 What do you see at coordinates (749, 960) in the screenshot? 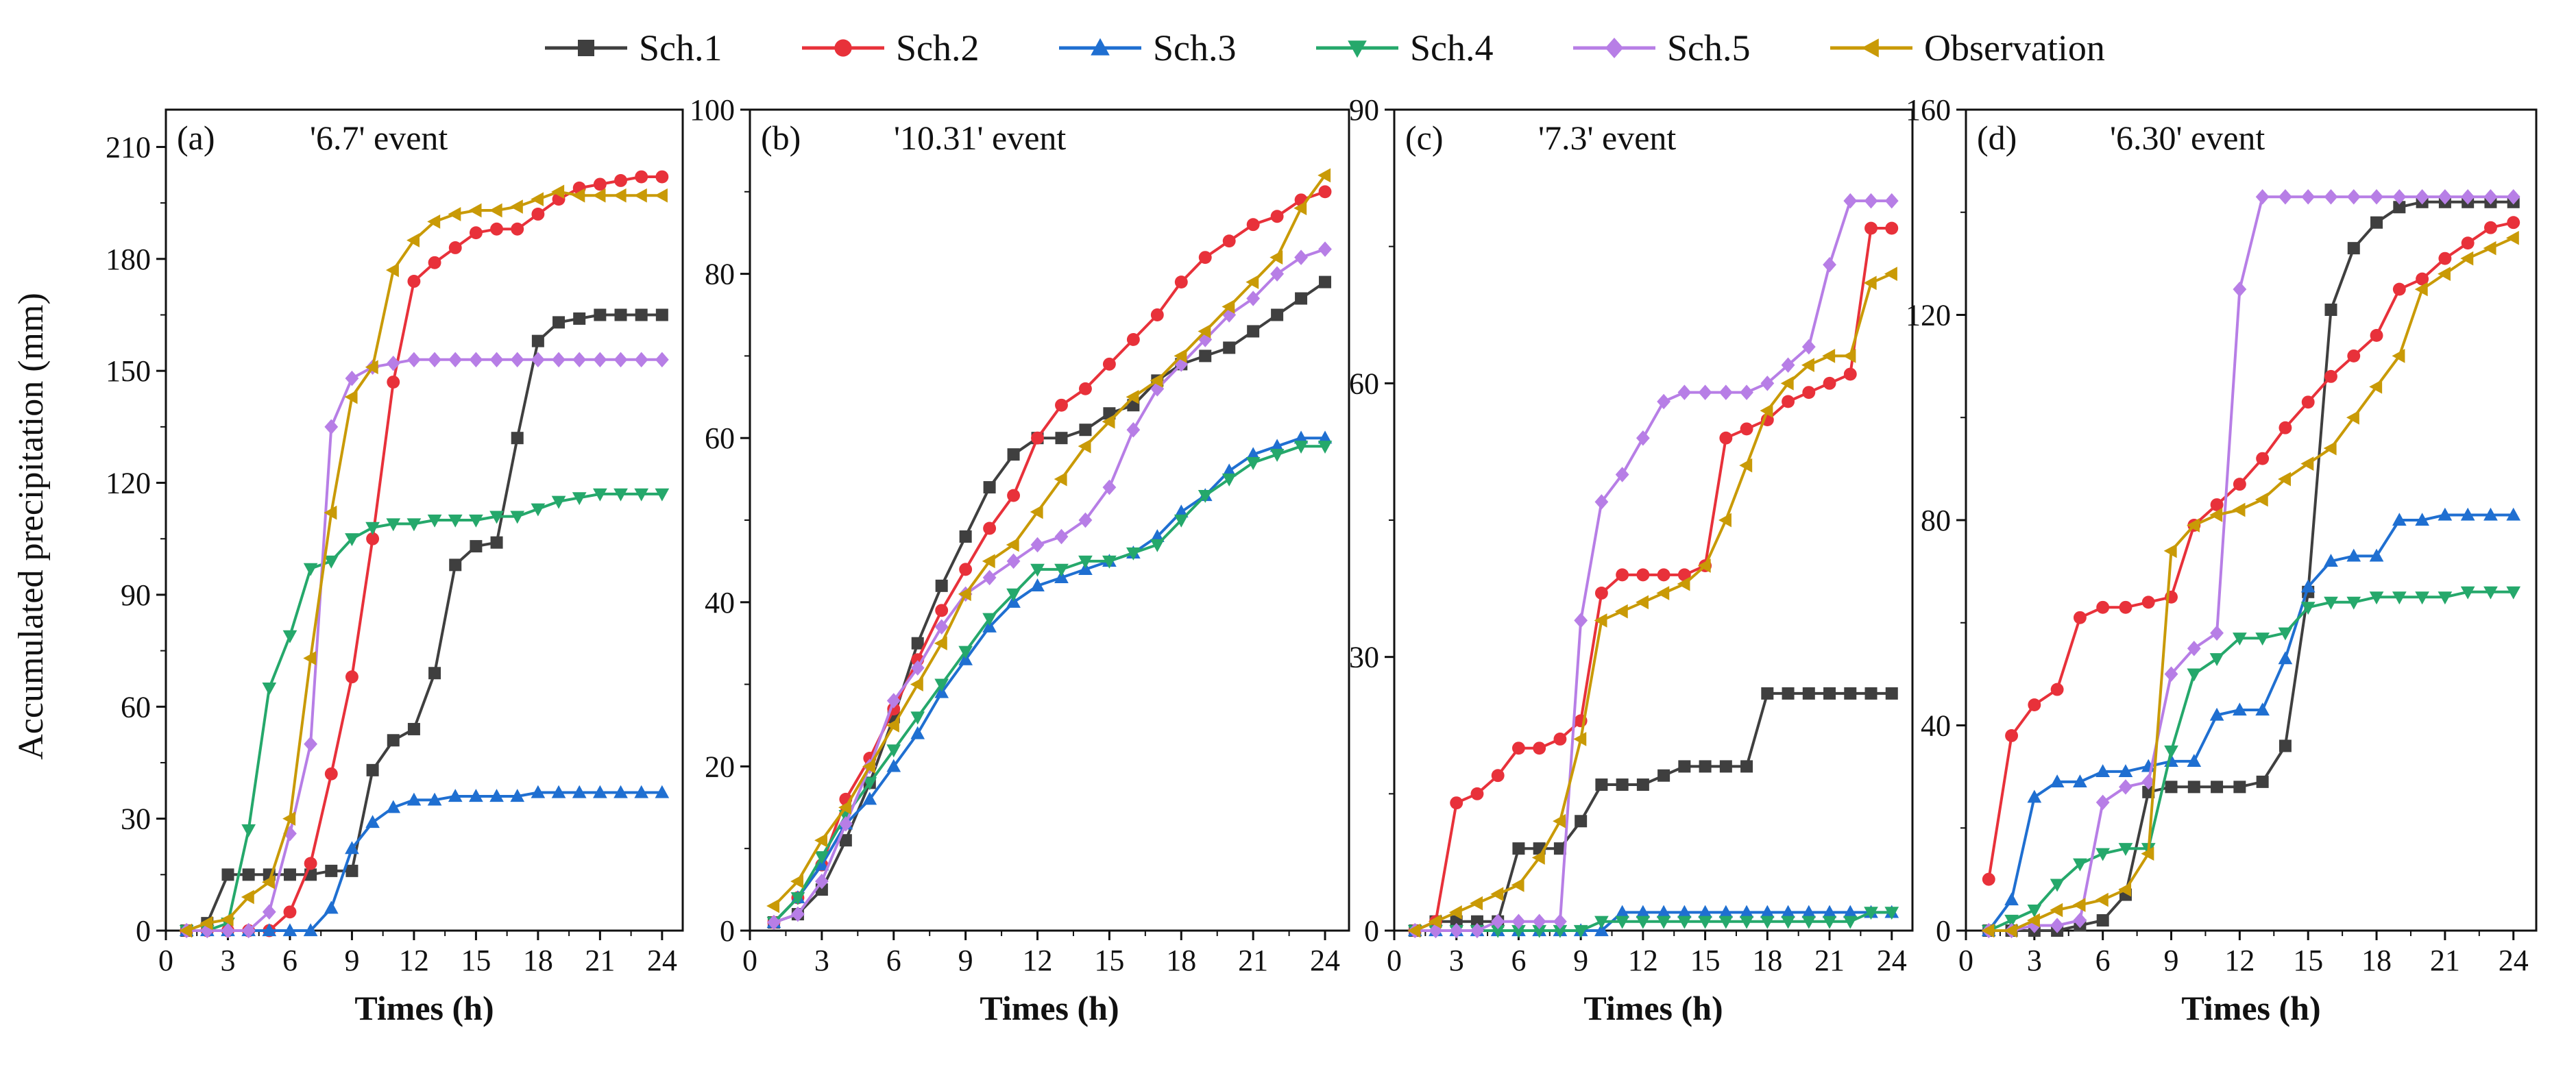
I see `x-tick-label: 0` at bounding box center [749, 960].